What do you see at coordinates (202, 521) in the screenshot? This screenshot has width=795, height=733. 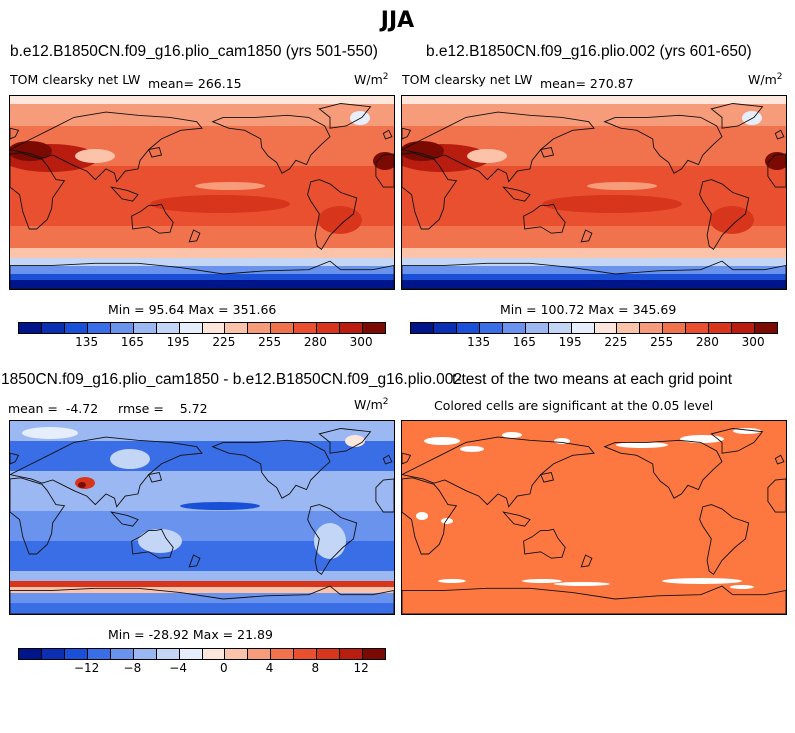 I see `coastlines` at bounding box center [202, 521].